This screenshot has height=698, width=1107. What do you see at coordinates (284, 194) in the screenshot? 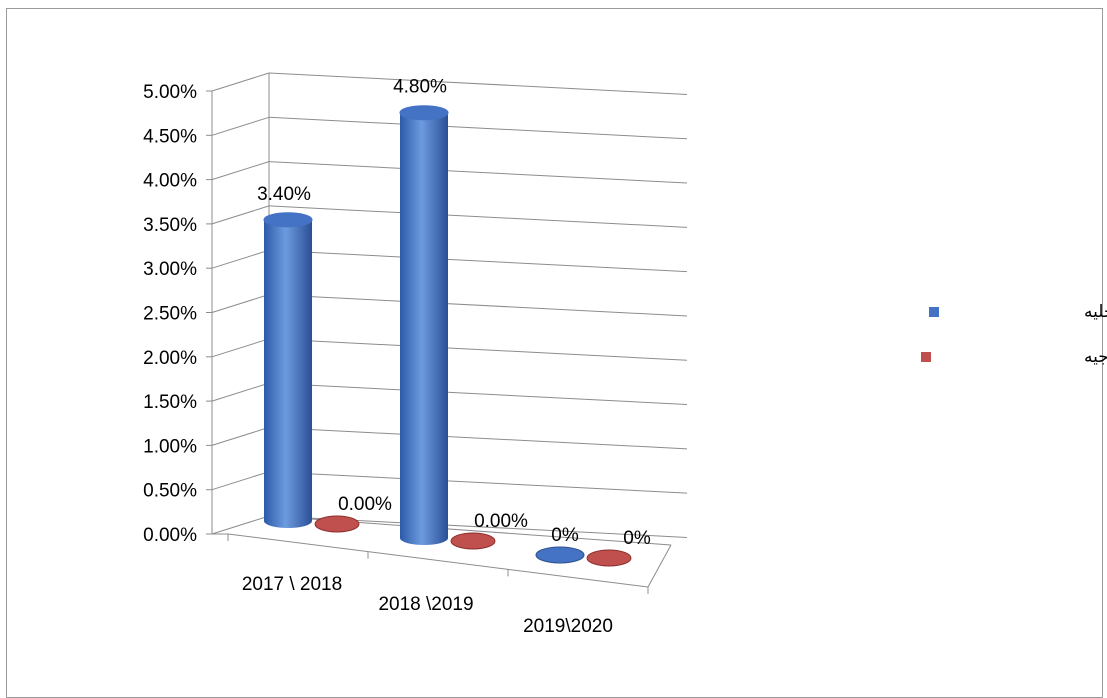
I see `data-label: 3.40%` at bounding box center [284, 194].